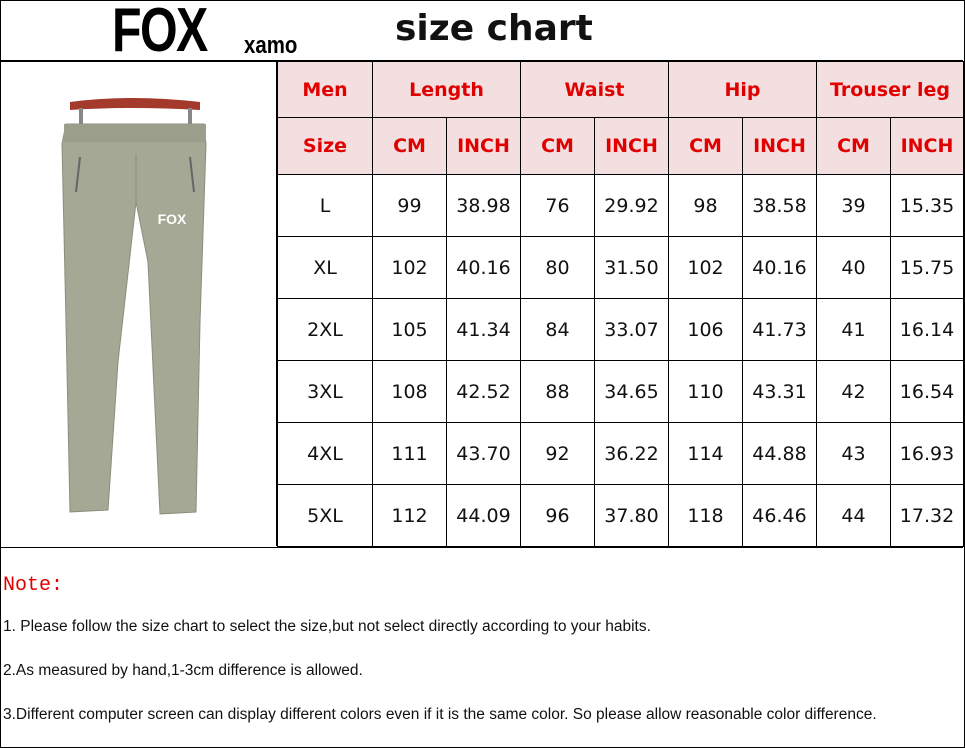 This screenshot has width=965, height=748. Describe the element at coordinates (483, 453) in the screenshot. I see `value-cell: 43.70` at that location.